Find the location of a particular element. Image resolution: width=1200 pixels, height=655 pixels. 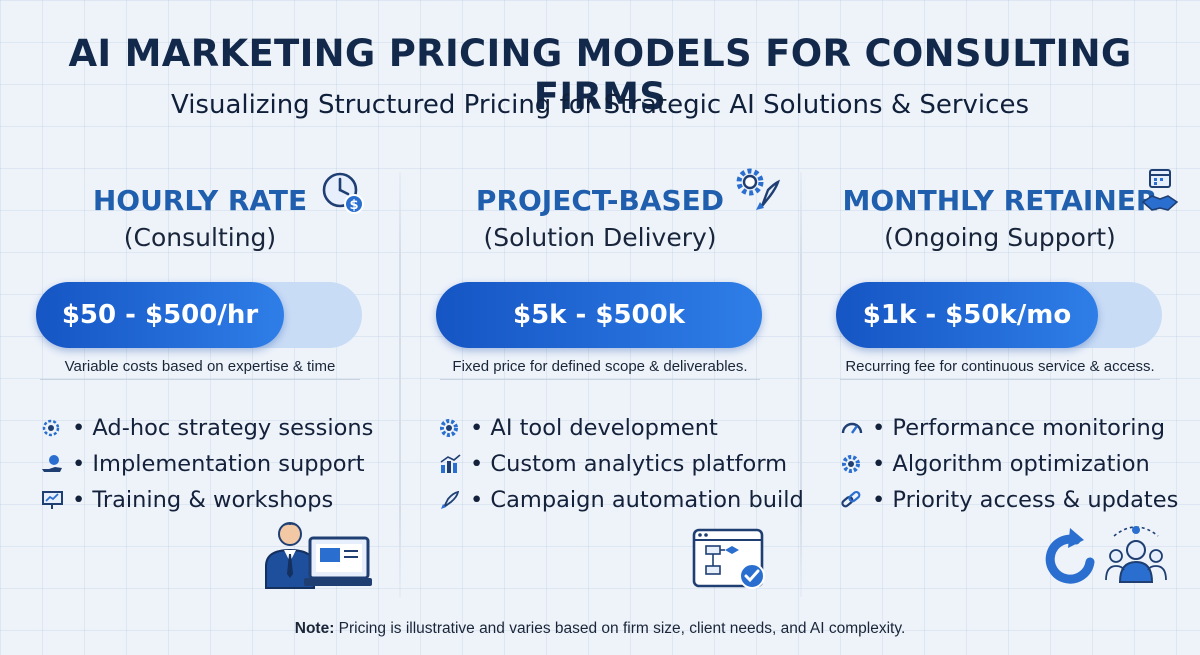

link-icon is located at coordinates (851, 499).